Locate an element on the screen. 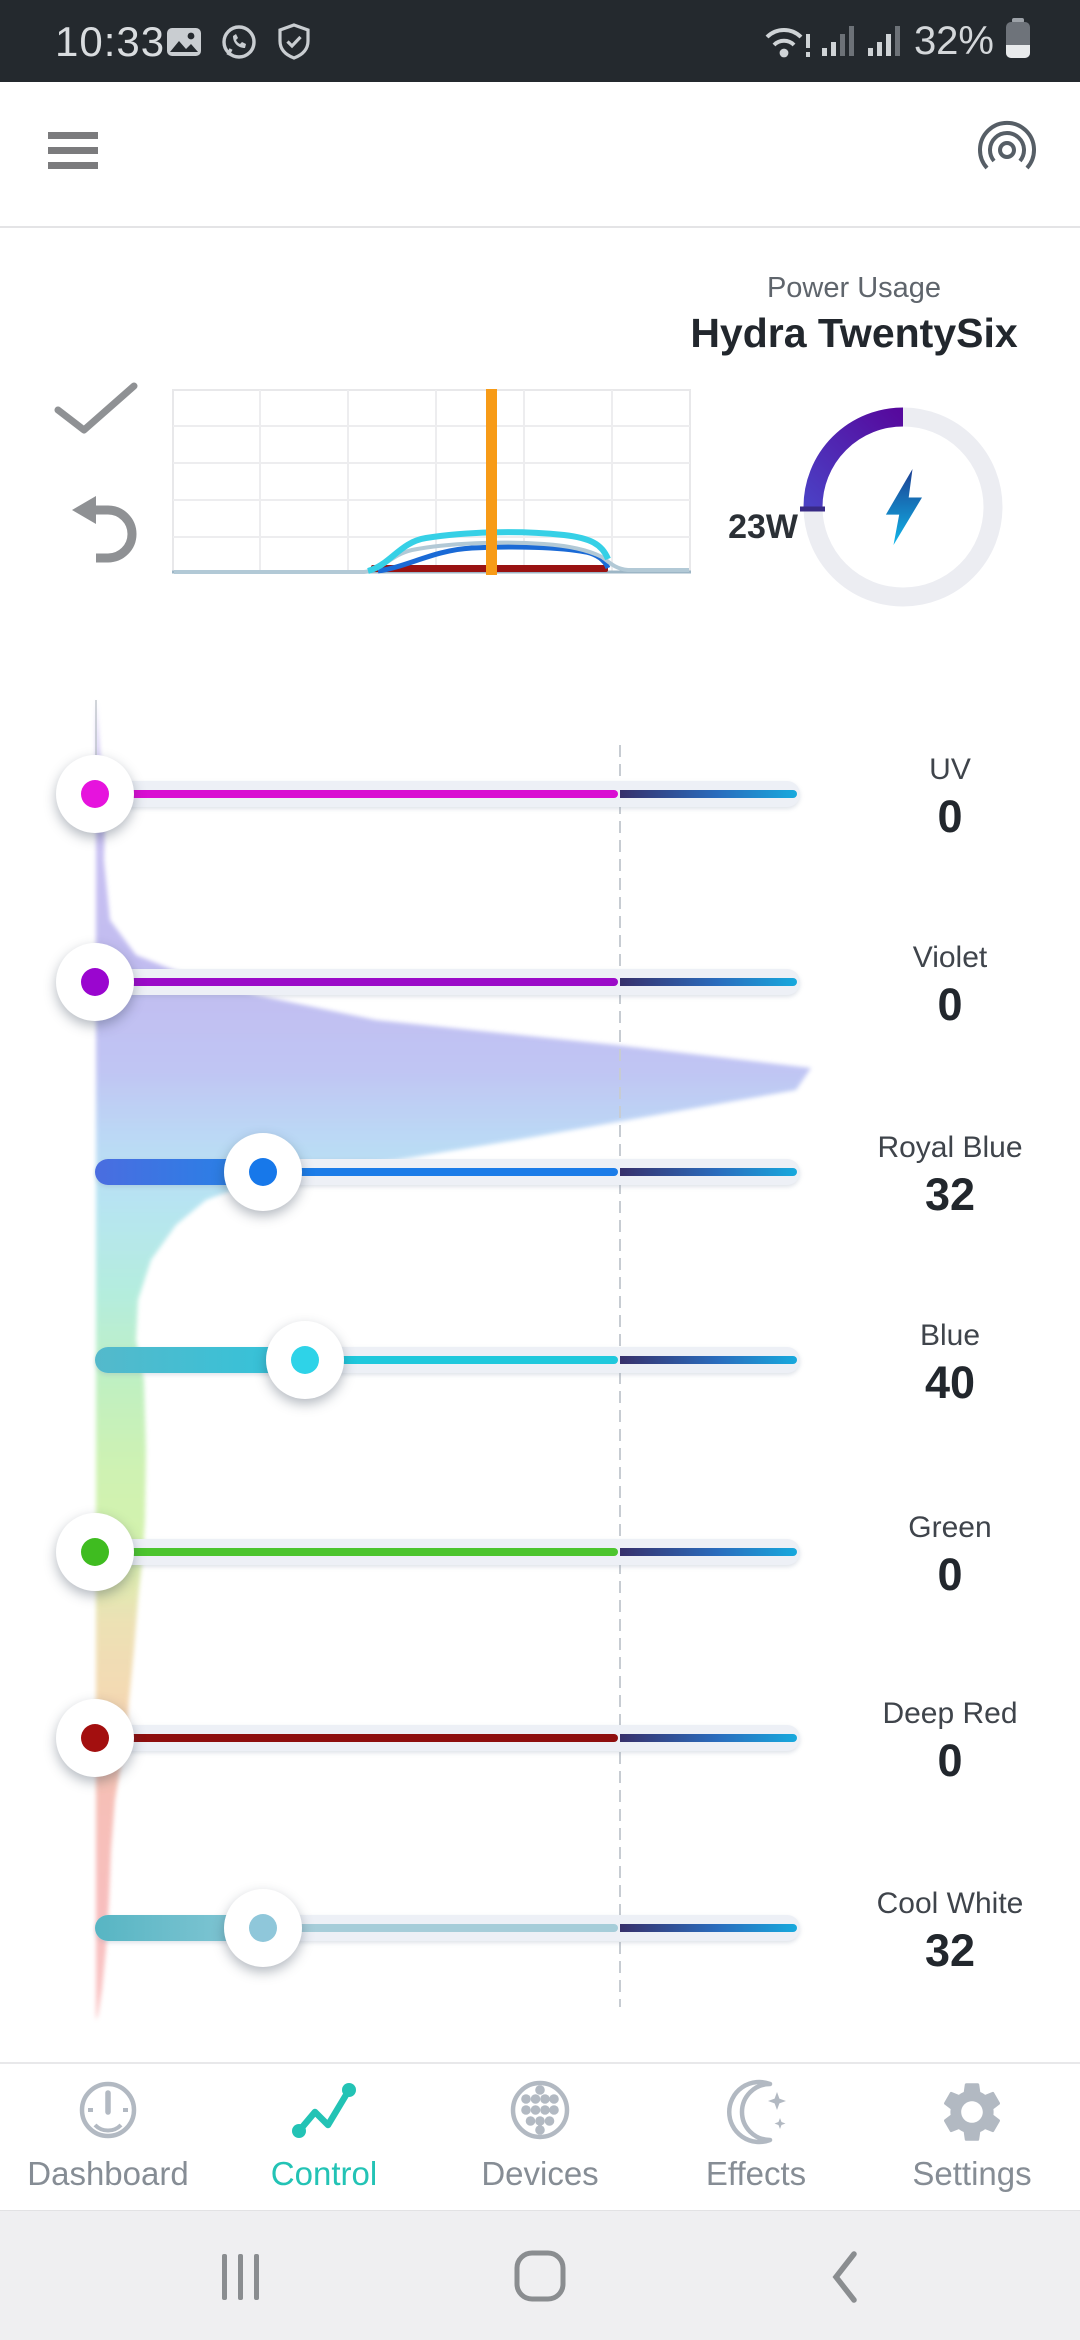  tab-settings: Settings is located at coordinates (972, 2137).